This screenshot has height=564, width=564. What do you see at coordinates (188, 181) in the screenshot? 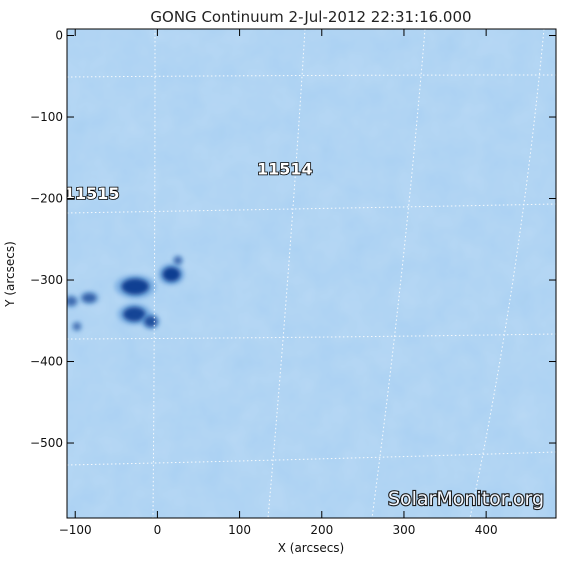
I see `active-region-labels: 11515 11514` at bounding box center [188, 181].